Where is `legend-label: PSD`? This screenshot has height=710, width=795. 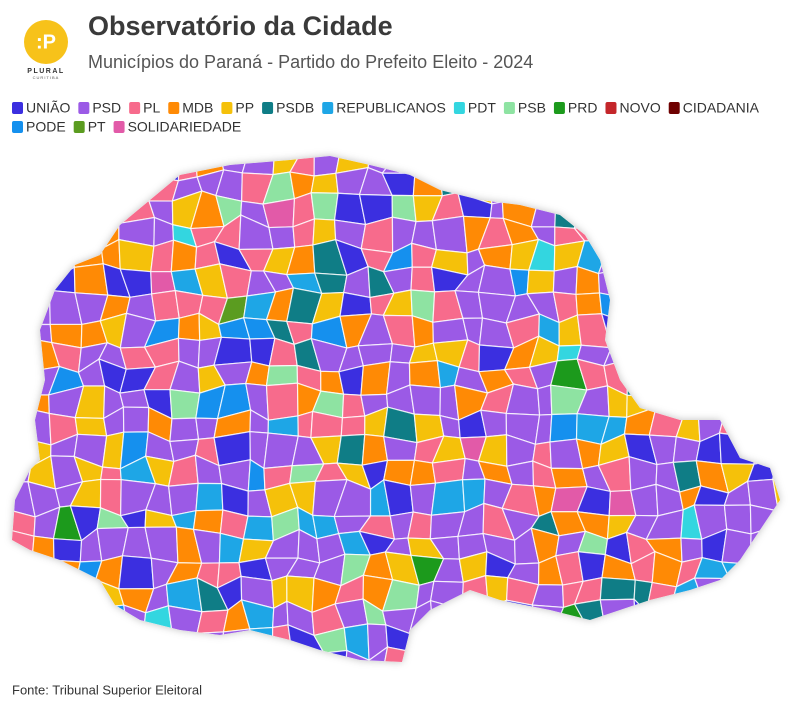
legend-label: PSD is located at coordinates (106, 108).